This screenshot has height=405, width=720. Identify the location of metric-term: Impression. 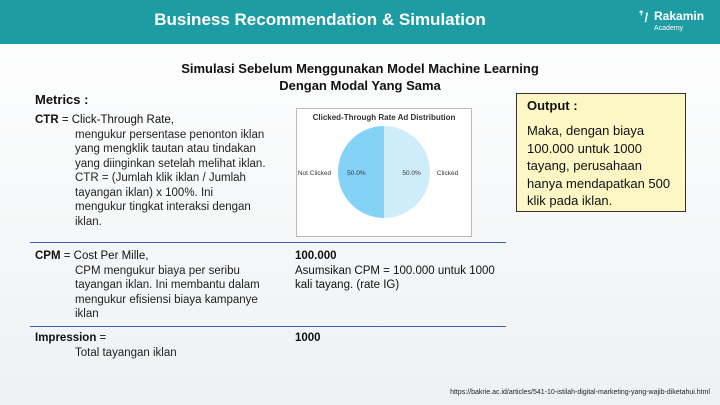
(66, 338).